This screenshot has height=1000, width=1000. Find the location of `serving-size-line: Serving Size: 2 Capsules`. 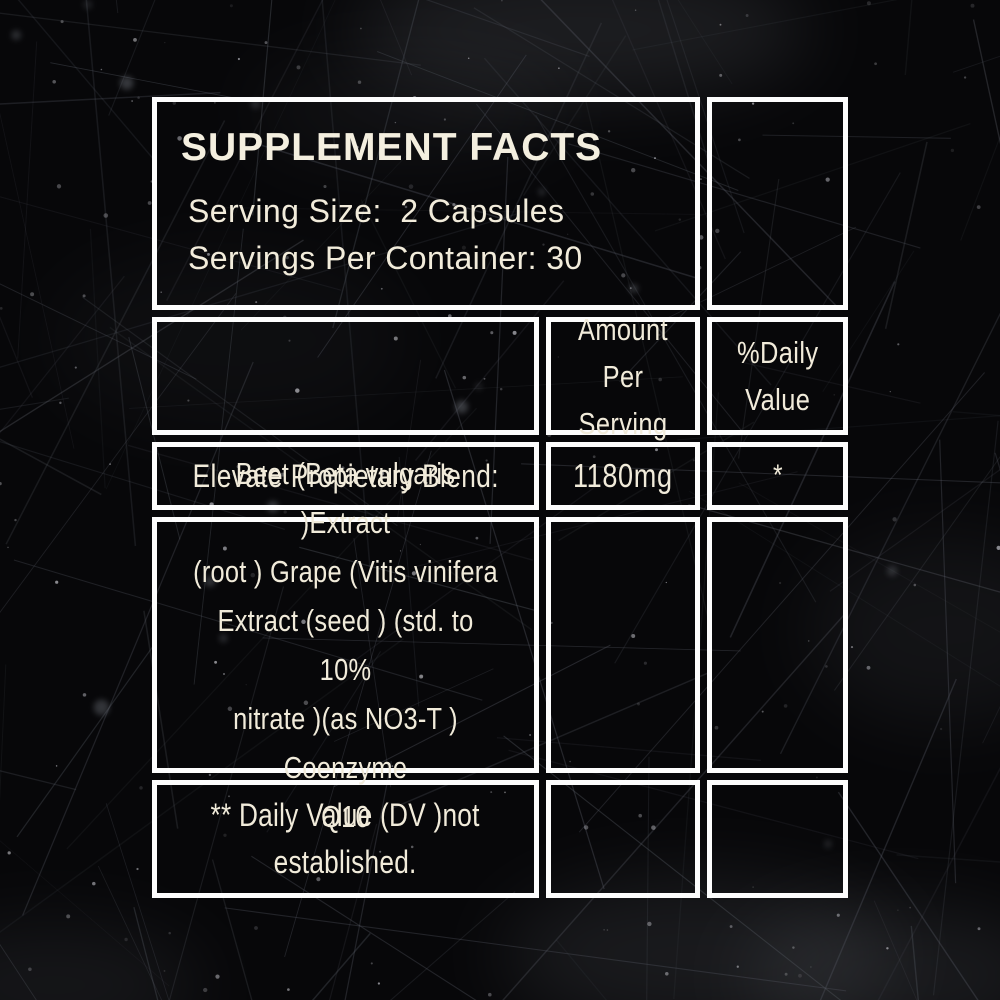

serving-size-line: Serving Size: 2 Capsules is located at coordinates (376, 211).